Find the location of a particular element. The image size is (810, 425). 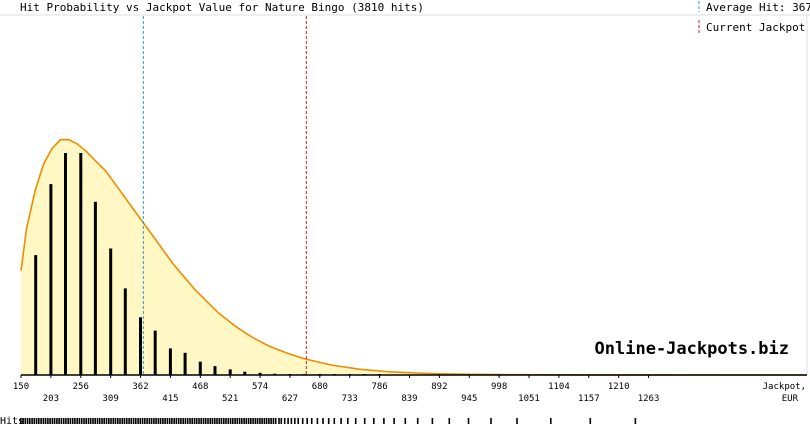

x-tick-label: 468 is located at coordinates (200, 387).